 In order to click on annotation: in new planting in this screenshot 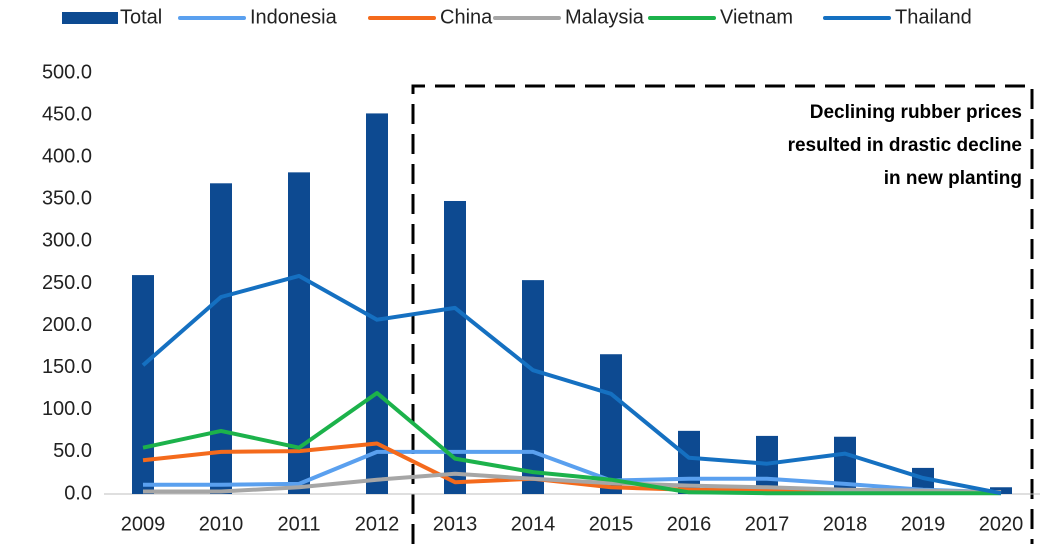, I will do `click(953, 178)`.